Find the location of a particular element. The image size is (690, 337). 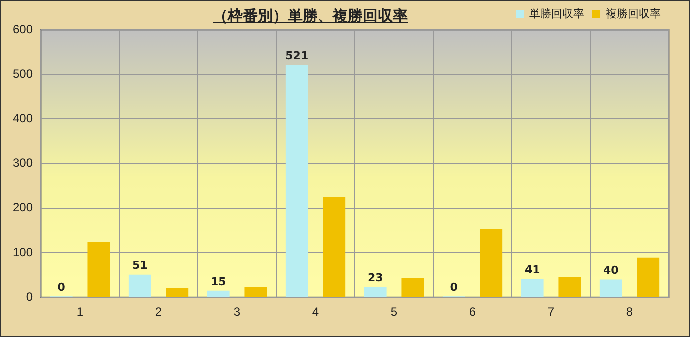

y-tick-label: 200 is located at coordinates (23, 207).